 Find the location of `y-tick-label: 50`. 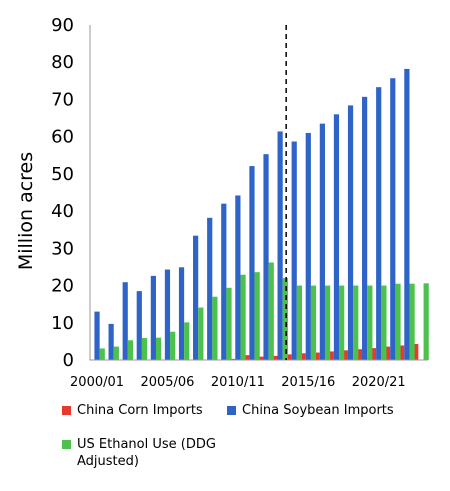

y-tick-label: 50 is located at coordinates (62, 174).